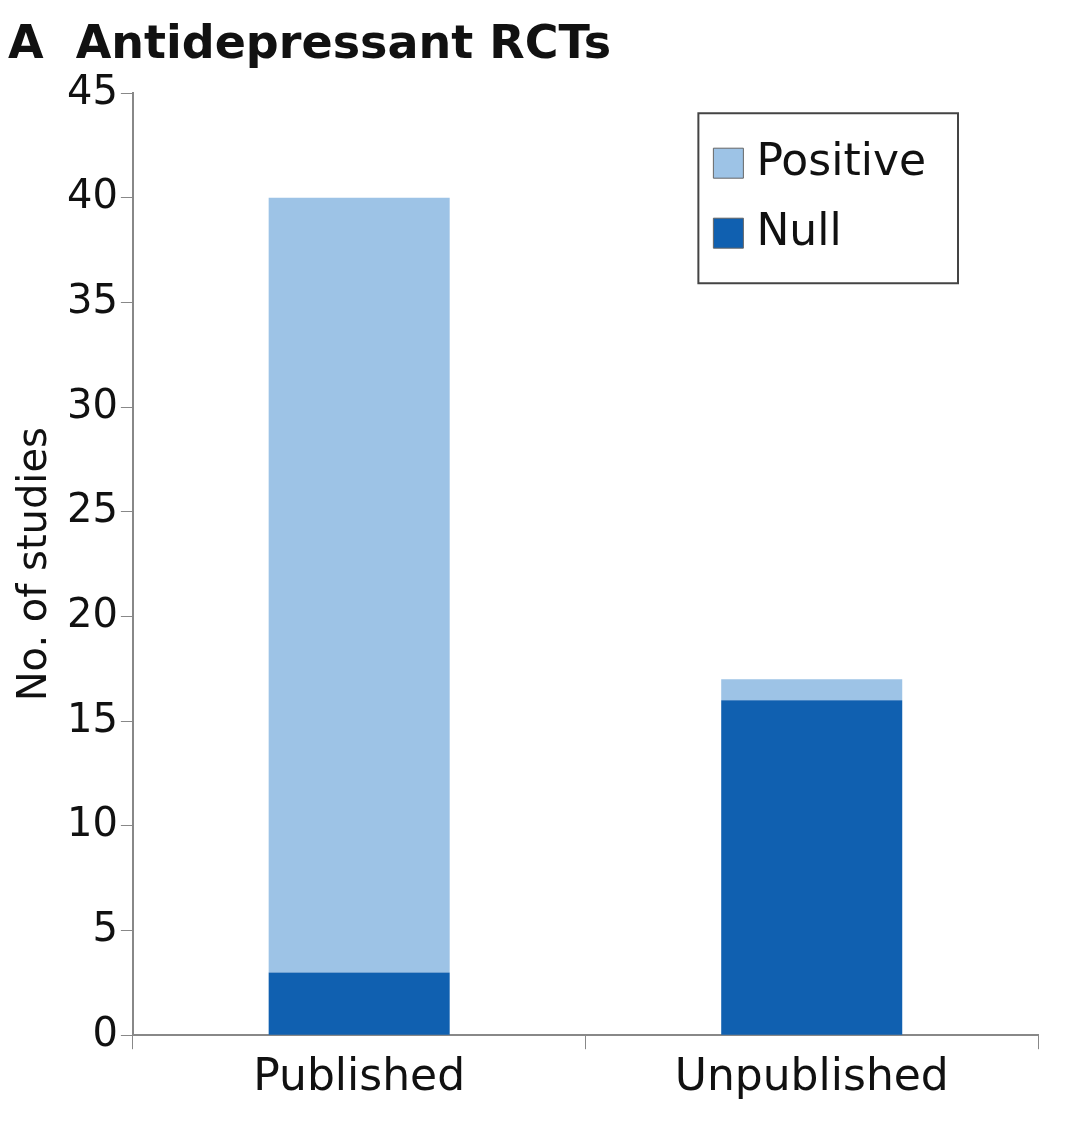 The height and width of the screenshot is (1125, 1082). I want to click on y-axis-title: No. of studies, so click(32, 564).